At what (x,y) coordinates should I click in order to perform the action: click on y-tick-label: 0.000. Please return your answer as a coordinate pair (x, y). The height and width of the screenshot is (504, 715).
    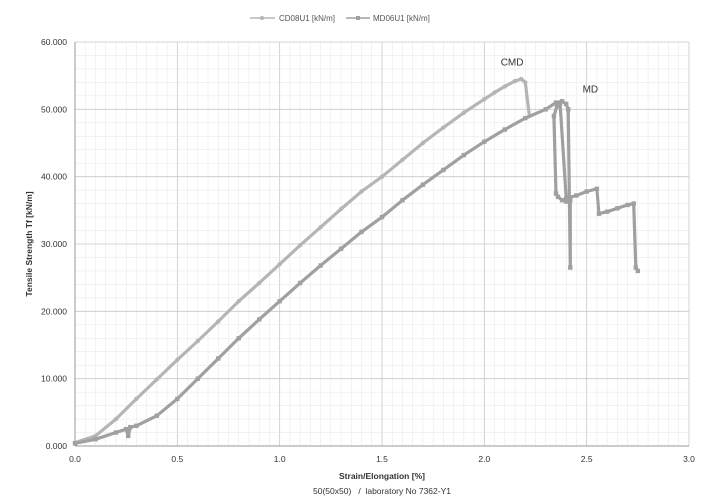
    Looking at the image, I should click on (57, 446).